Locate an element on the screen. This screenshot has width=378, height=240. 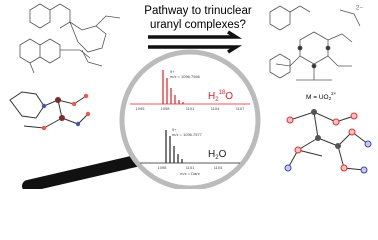
annotation: m/z = 1096.7577 is located at coordinates (187, 134).